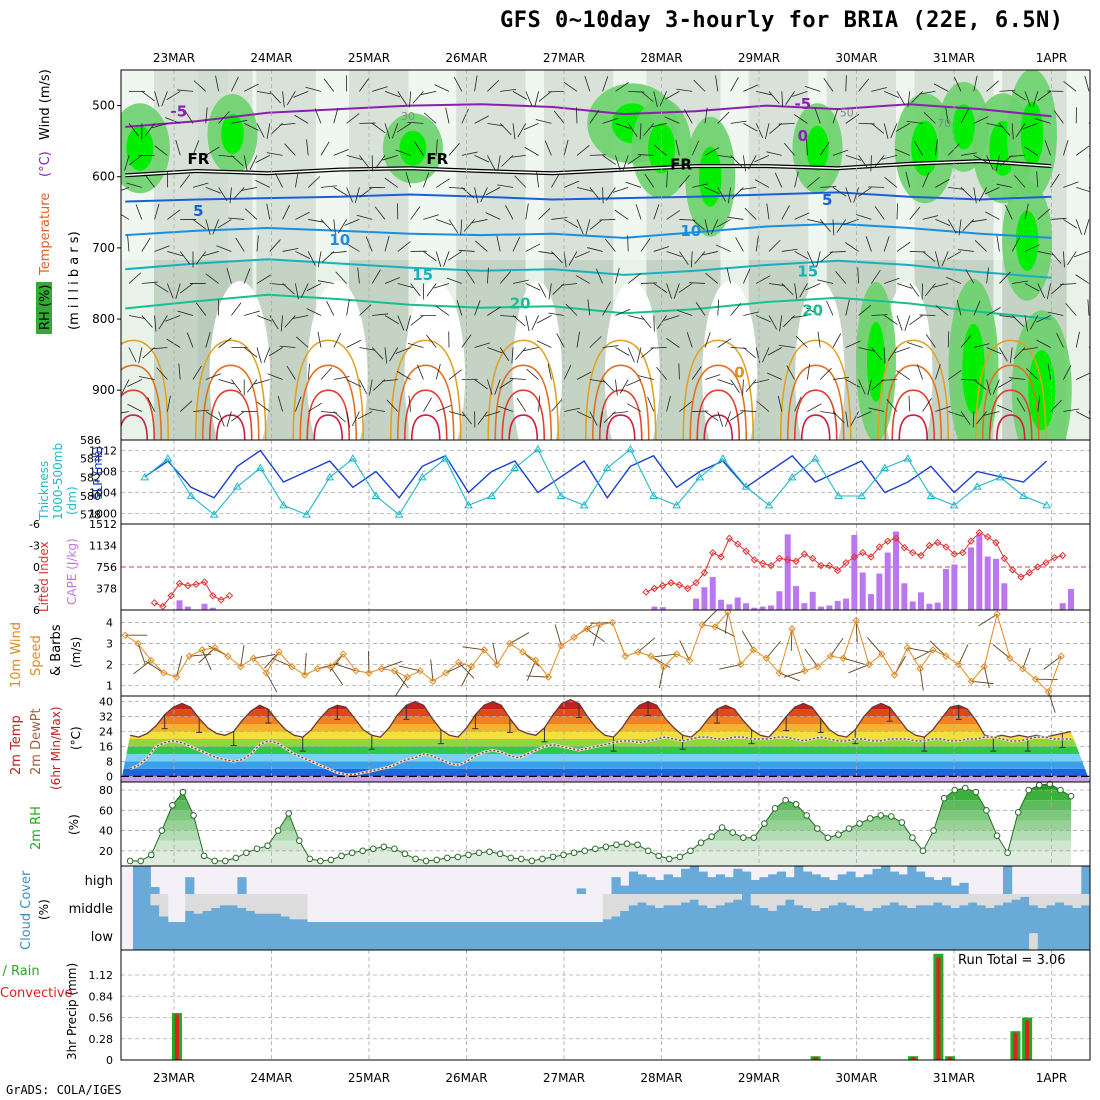 The height and width of the screenshot is (1100, 1100). I want to click on temp-tick-label: 32, so click(106, 717).